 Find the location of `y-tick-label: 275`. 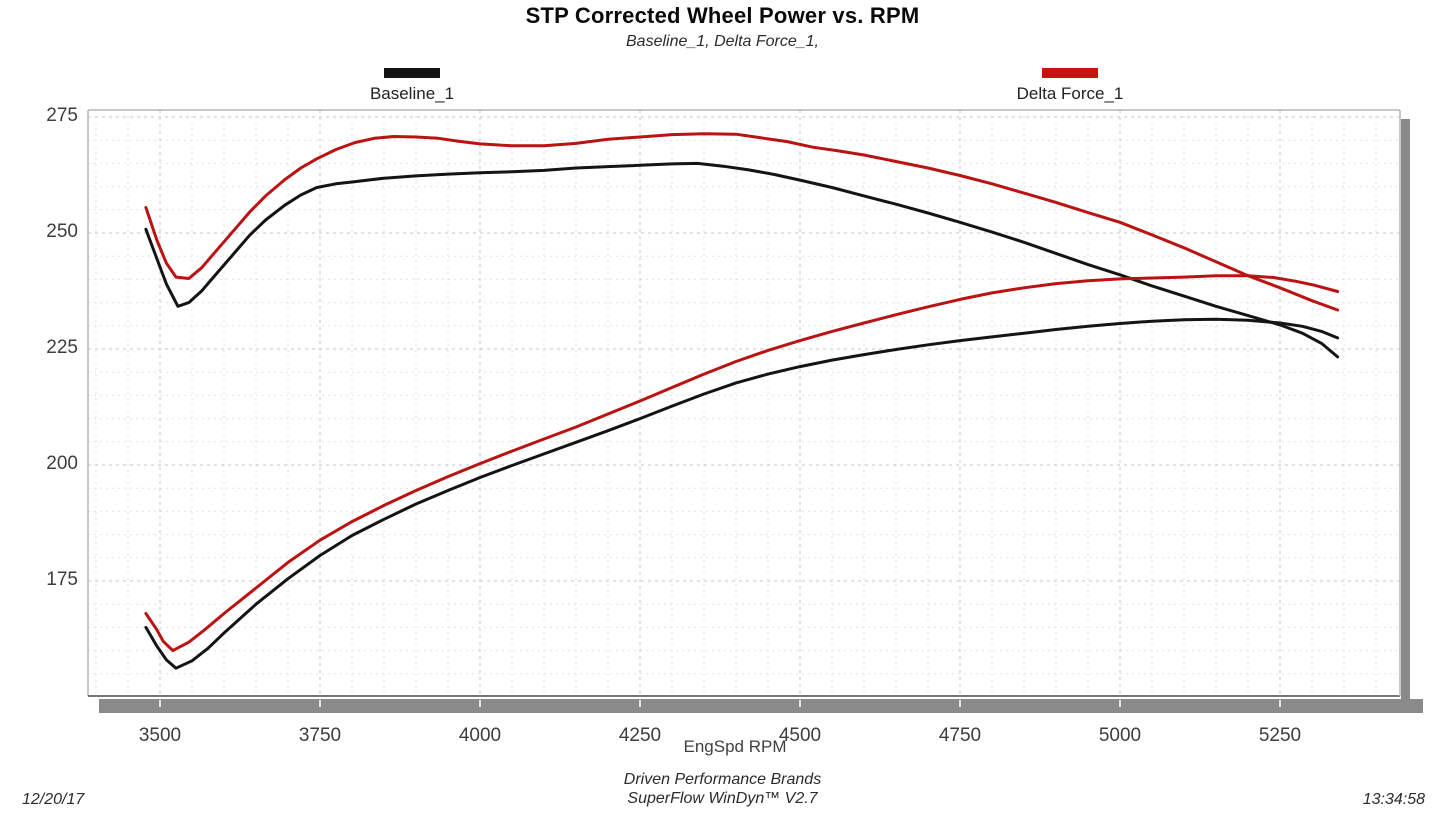

y-tick-label: 275 is located at coordinates (62, 115).